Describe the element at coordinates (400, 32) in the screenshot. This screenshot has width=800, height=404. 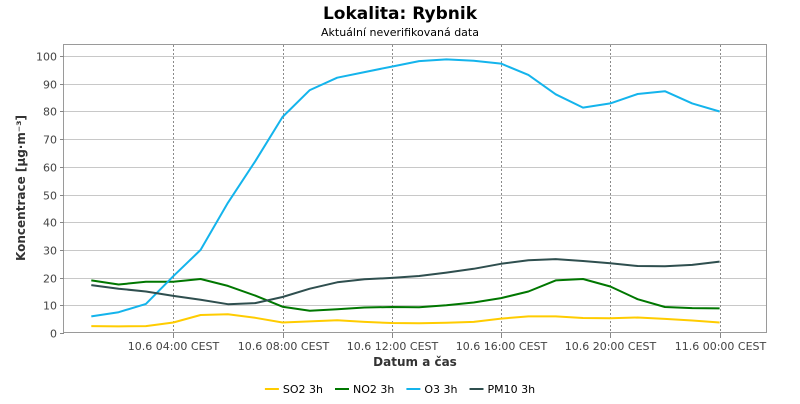
I see `chart-subtitle: Aktuální neverifikovaná data` at that location.